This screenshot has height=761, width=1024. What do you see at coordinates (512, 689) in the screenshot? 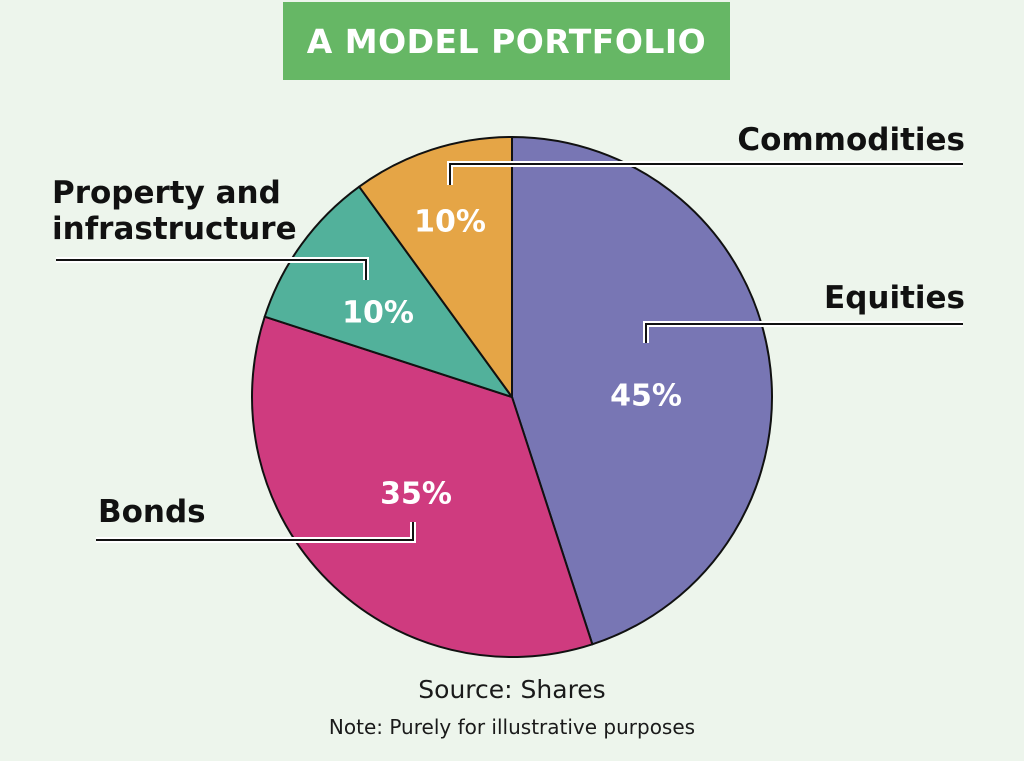
I see `source-text: Source: Shares` at bounding box center [512, 689].